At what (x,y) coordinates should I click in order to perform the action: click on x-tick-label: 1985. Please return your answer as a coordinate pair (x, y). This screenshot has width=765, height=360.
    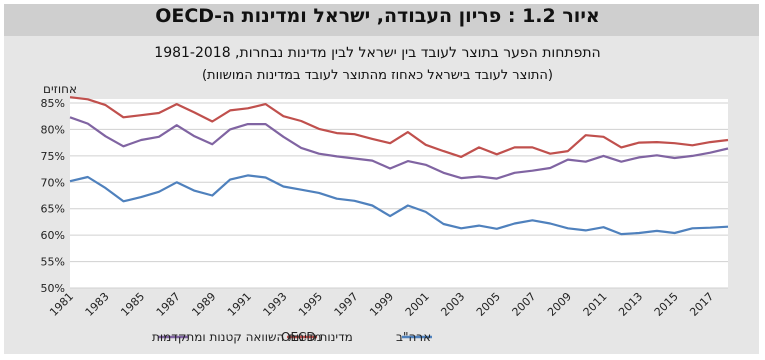
    Looking at the image, I should click on (132, 304).